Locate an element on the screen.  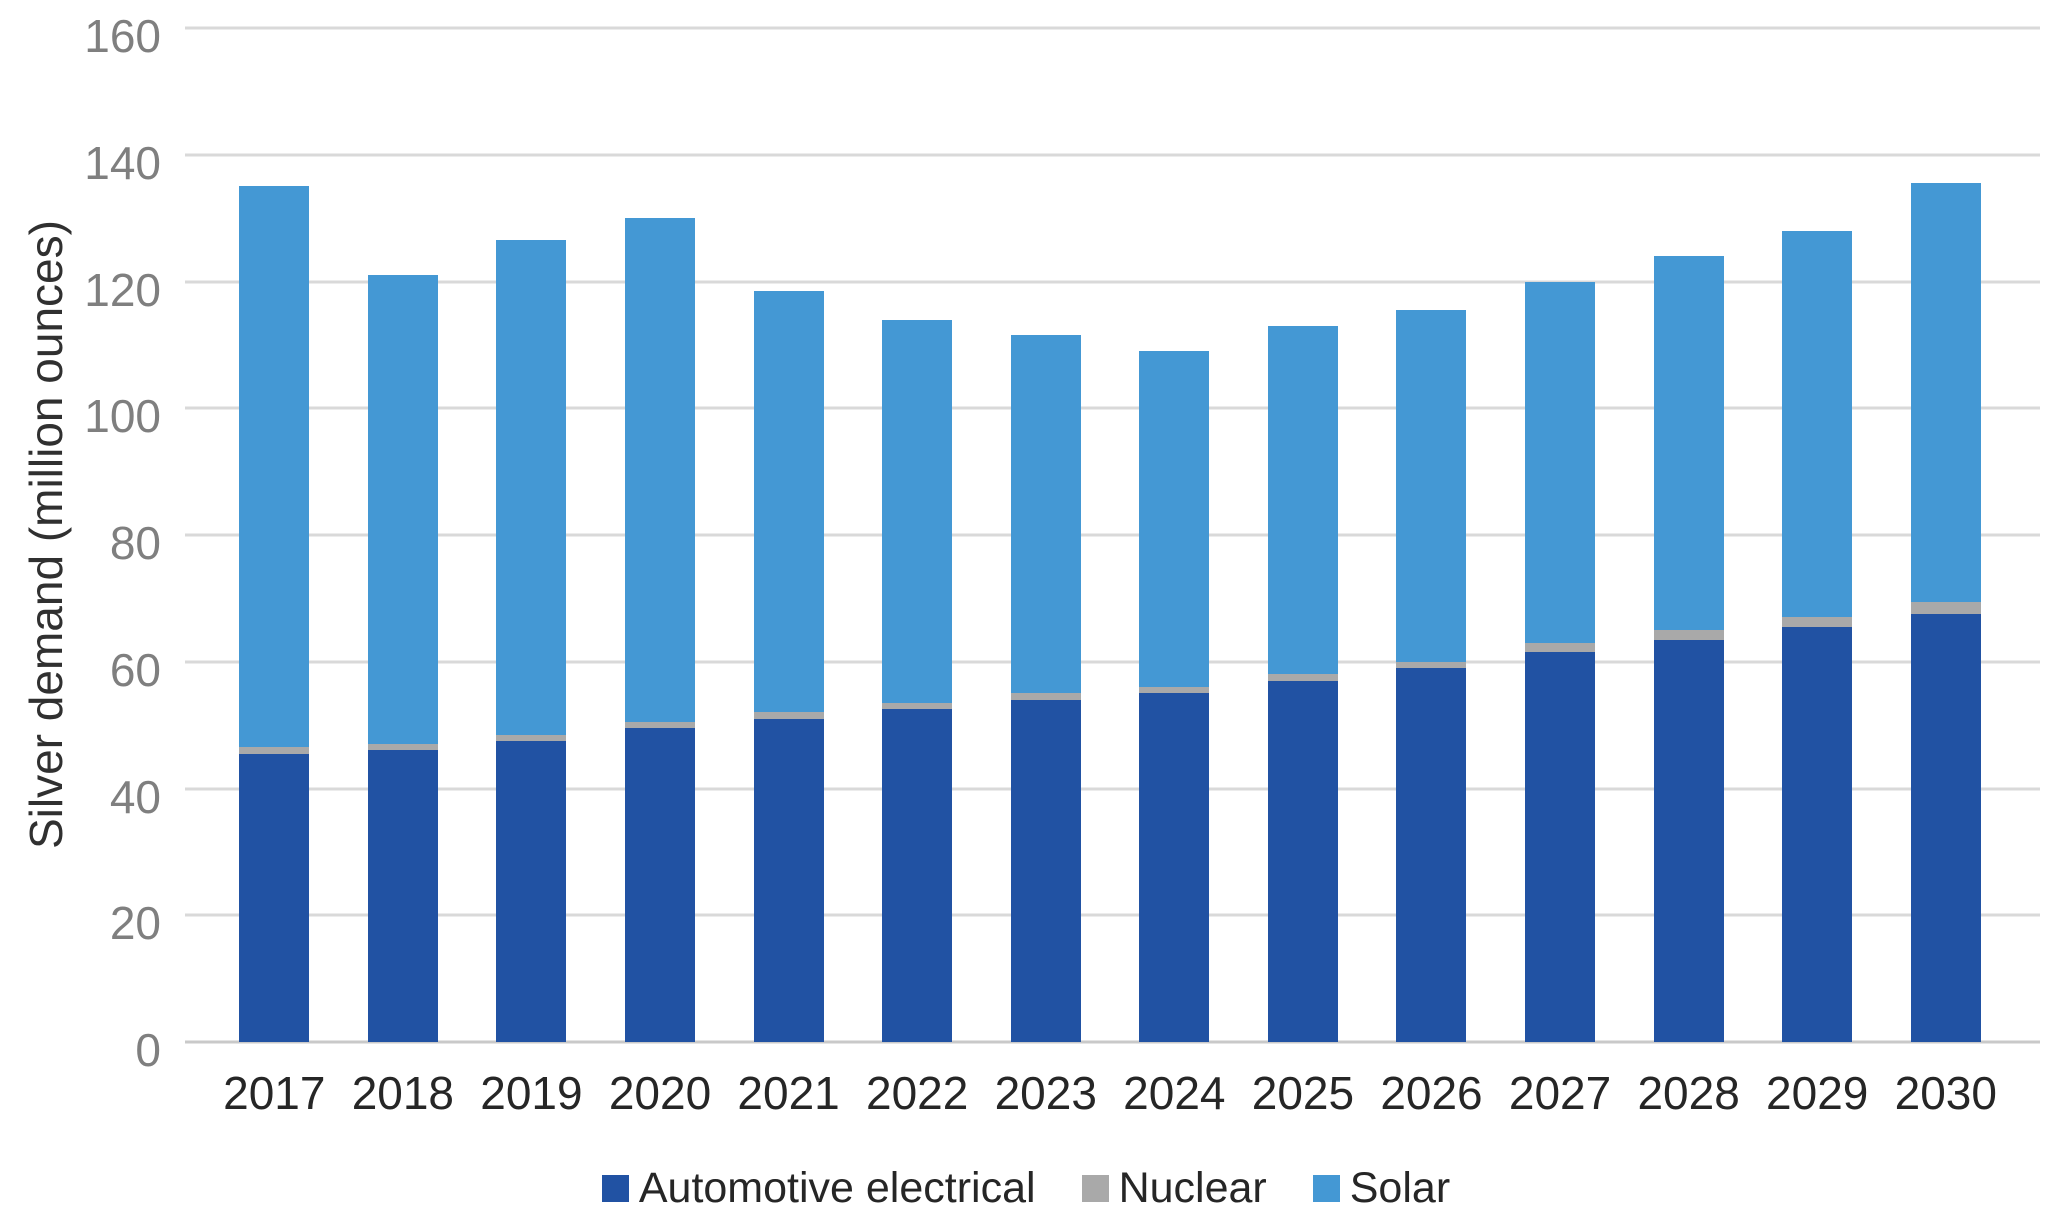
segment-automotive-electrical-2030 is located at coordinates (1945, 828).